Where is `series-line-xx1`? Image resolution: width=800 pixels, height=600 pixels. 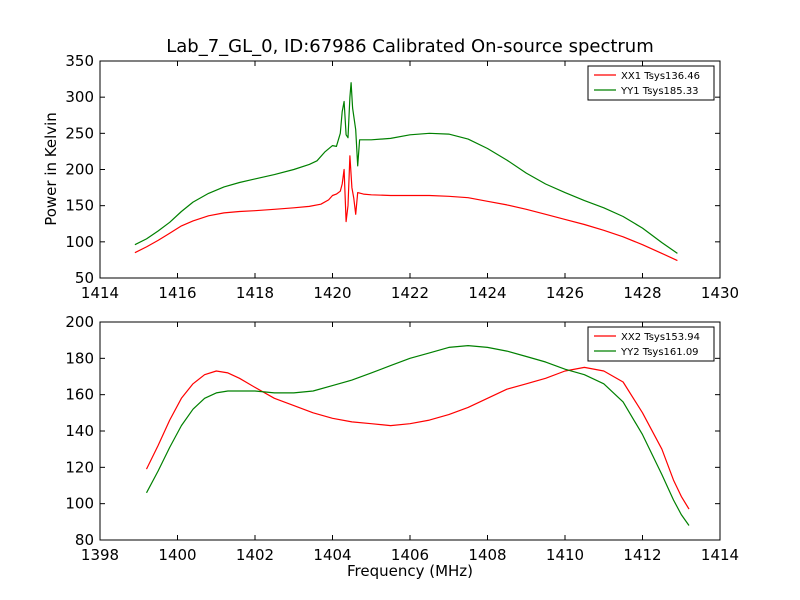
series-line-xx1 is located at coordinates (406, 208).